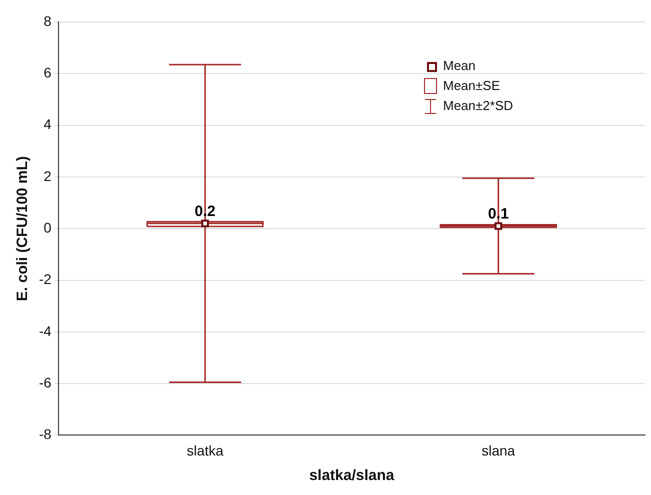 Image resolution: width=651 pixels, height=495 pixels. What do you see at coordinates (478, 106) in the screenshot?
I see `annotation: Mean±2*SD` at bounding box center [478, 106].